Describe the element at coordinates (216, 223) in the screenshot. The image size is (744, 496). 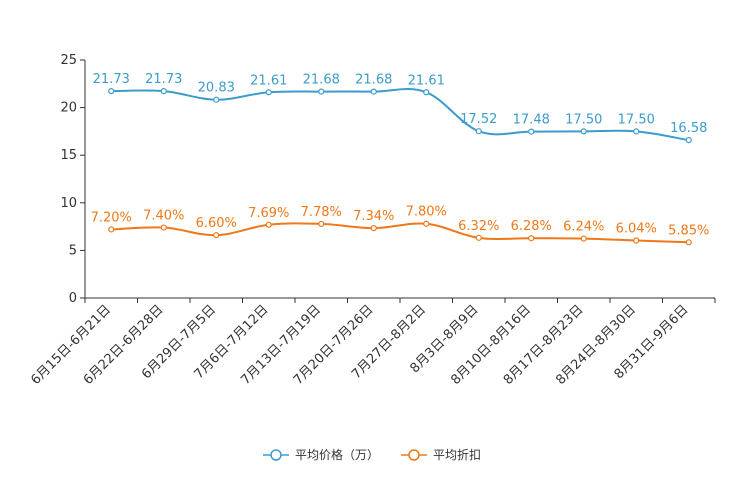
I see `data-label-1: 6.60%` at that location.